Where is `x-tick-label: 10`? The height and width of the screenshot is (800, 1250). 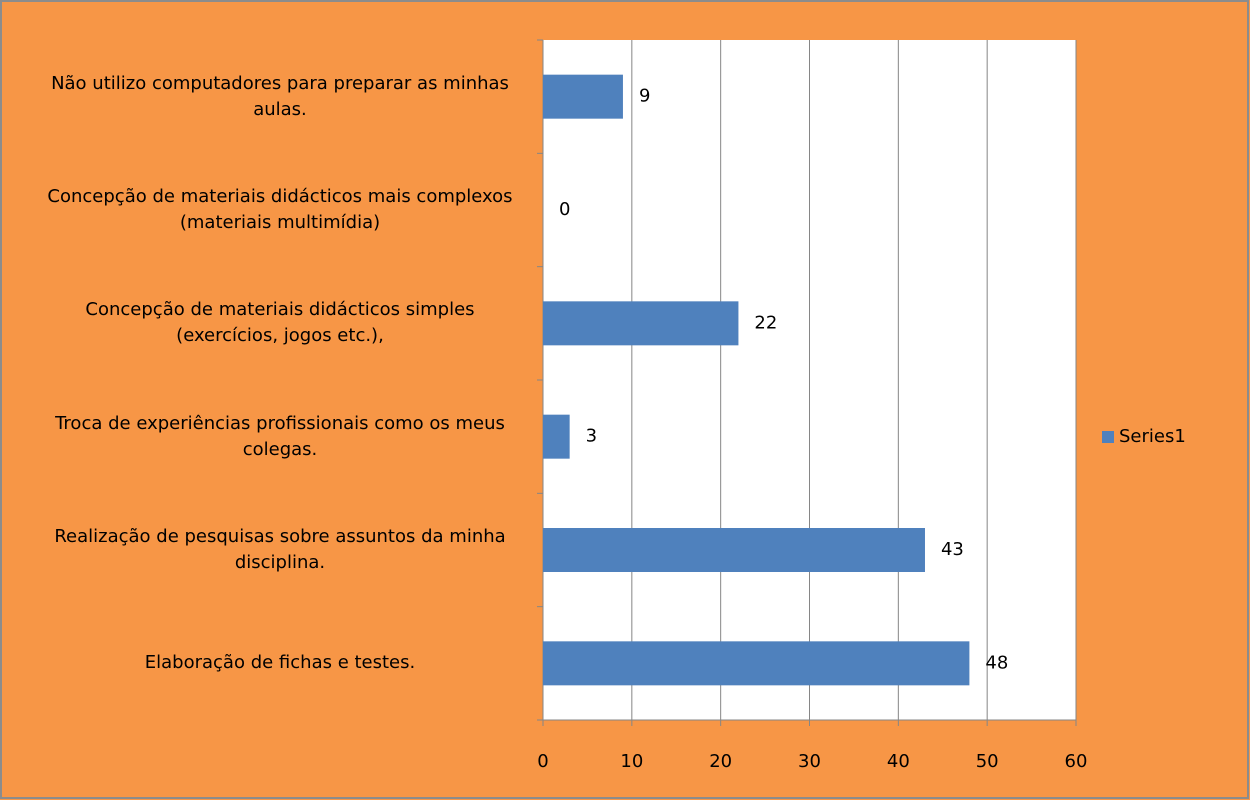
x-tick-label: 10 is located at coordinates (631, 761).